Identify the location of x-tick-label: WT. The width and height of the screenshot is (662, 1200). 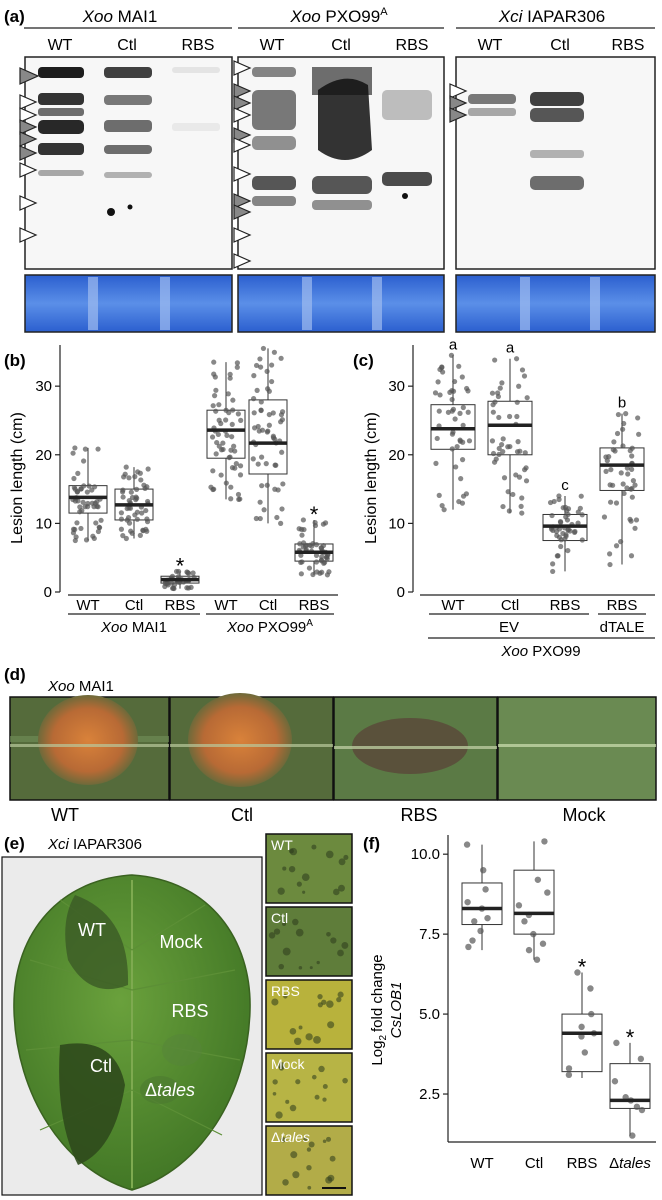
(481, 1163).